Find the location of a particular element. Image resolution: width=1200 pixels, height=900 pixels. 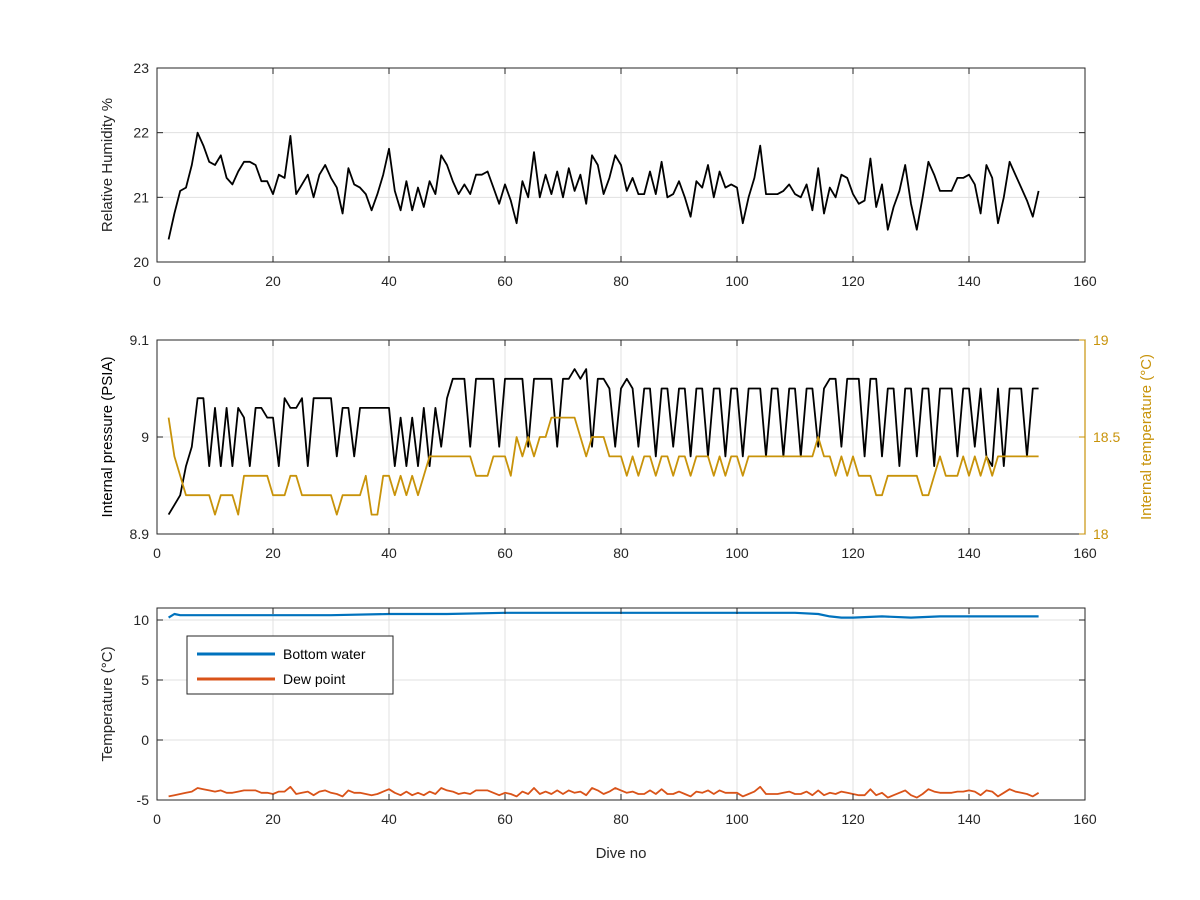

y2-tick-label: 19 is located at coordinates (1101, 340).